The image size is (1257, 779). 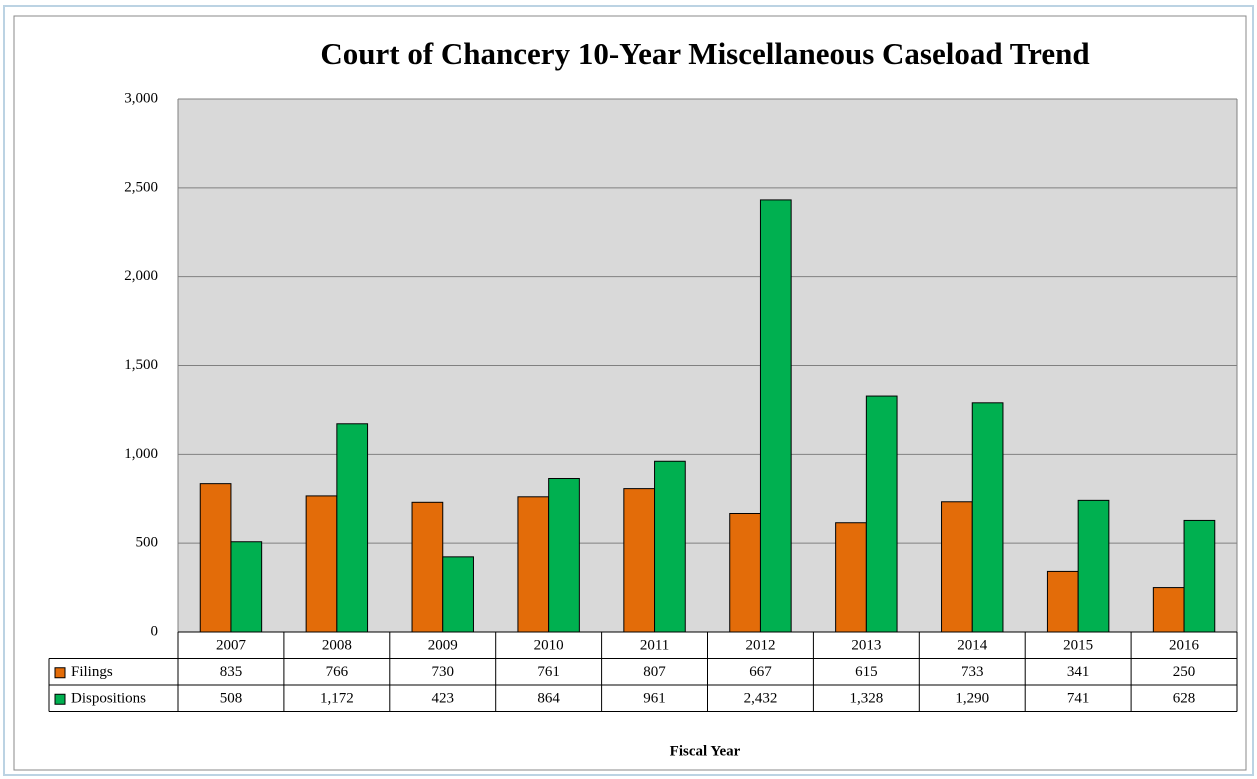 I want to click on y-tick-label: 0, so click(x=155, y=631).